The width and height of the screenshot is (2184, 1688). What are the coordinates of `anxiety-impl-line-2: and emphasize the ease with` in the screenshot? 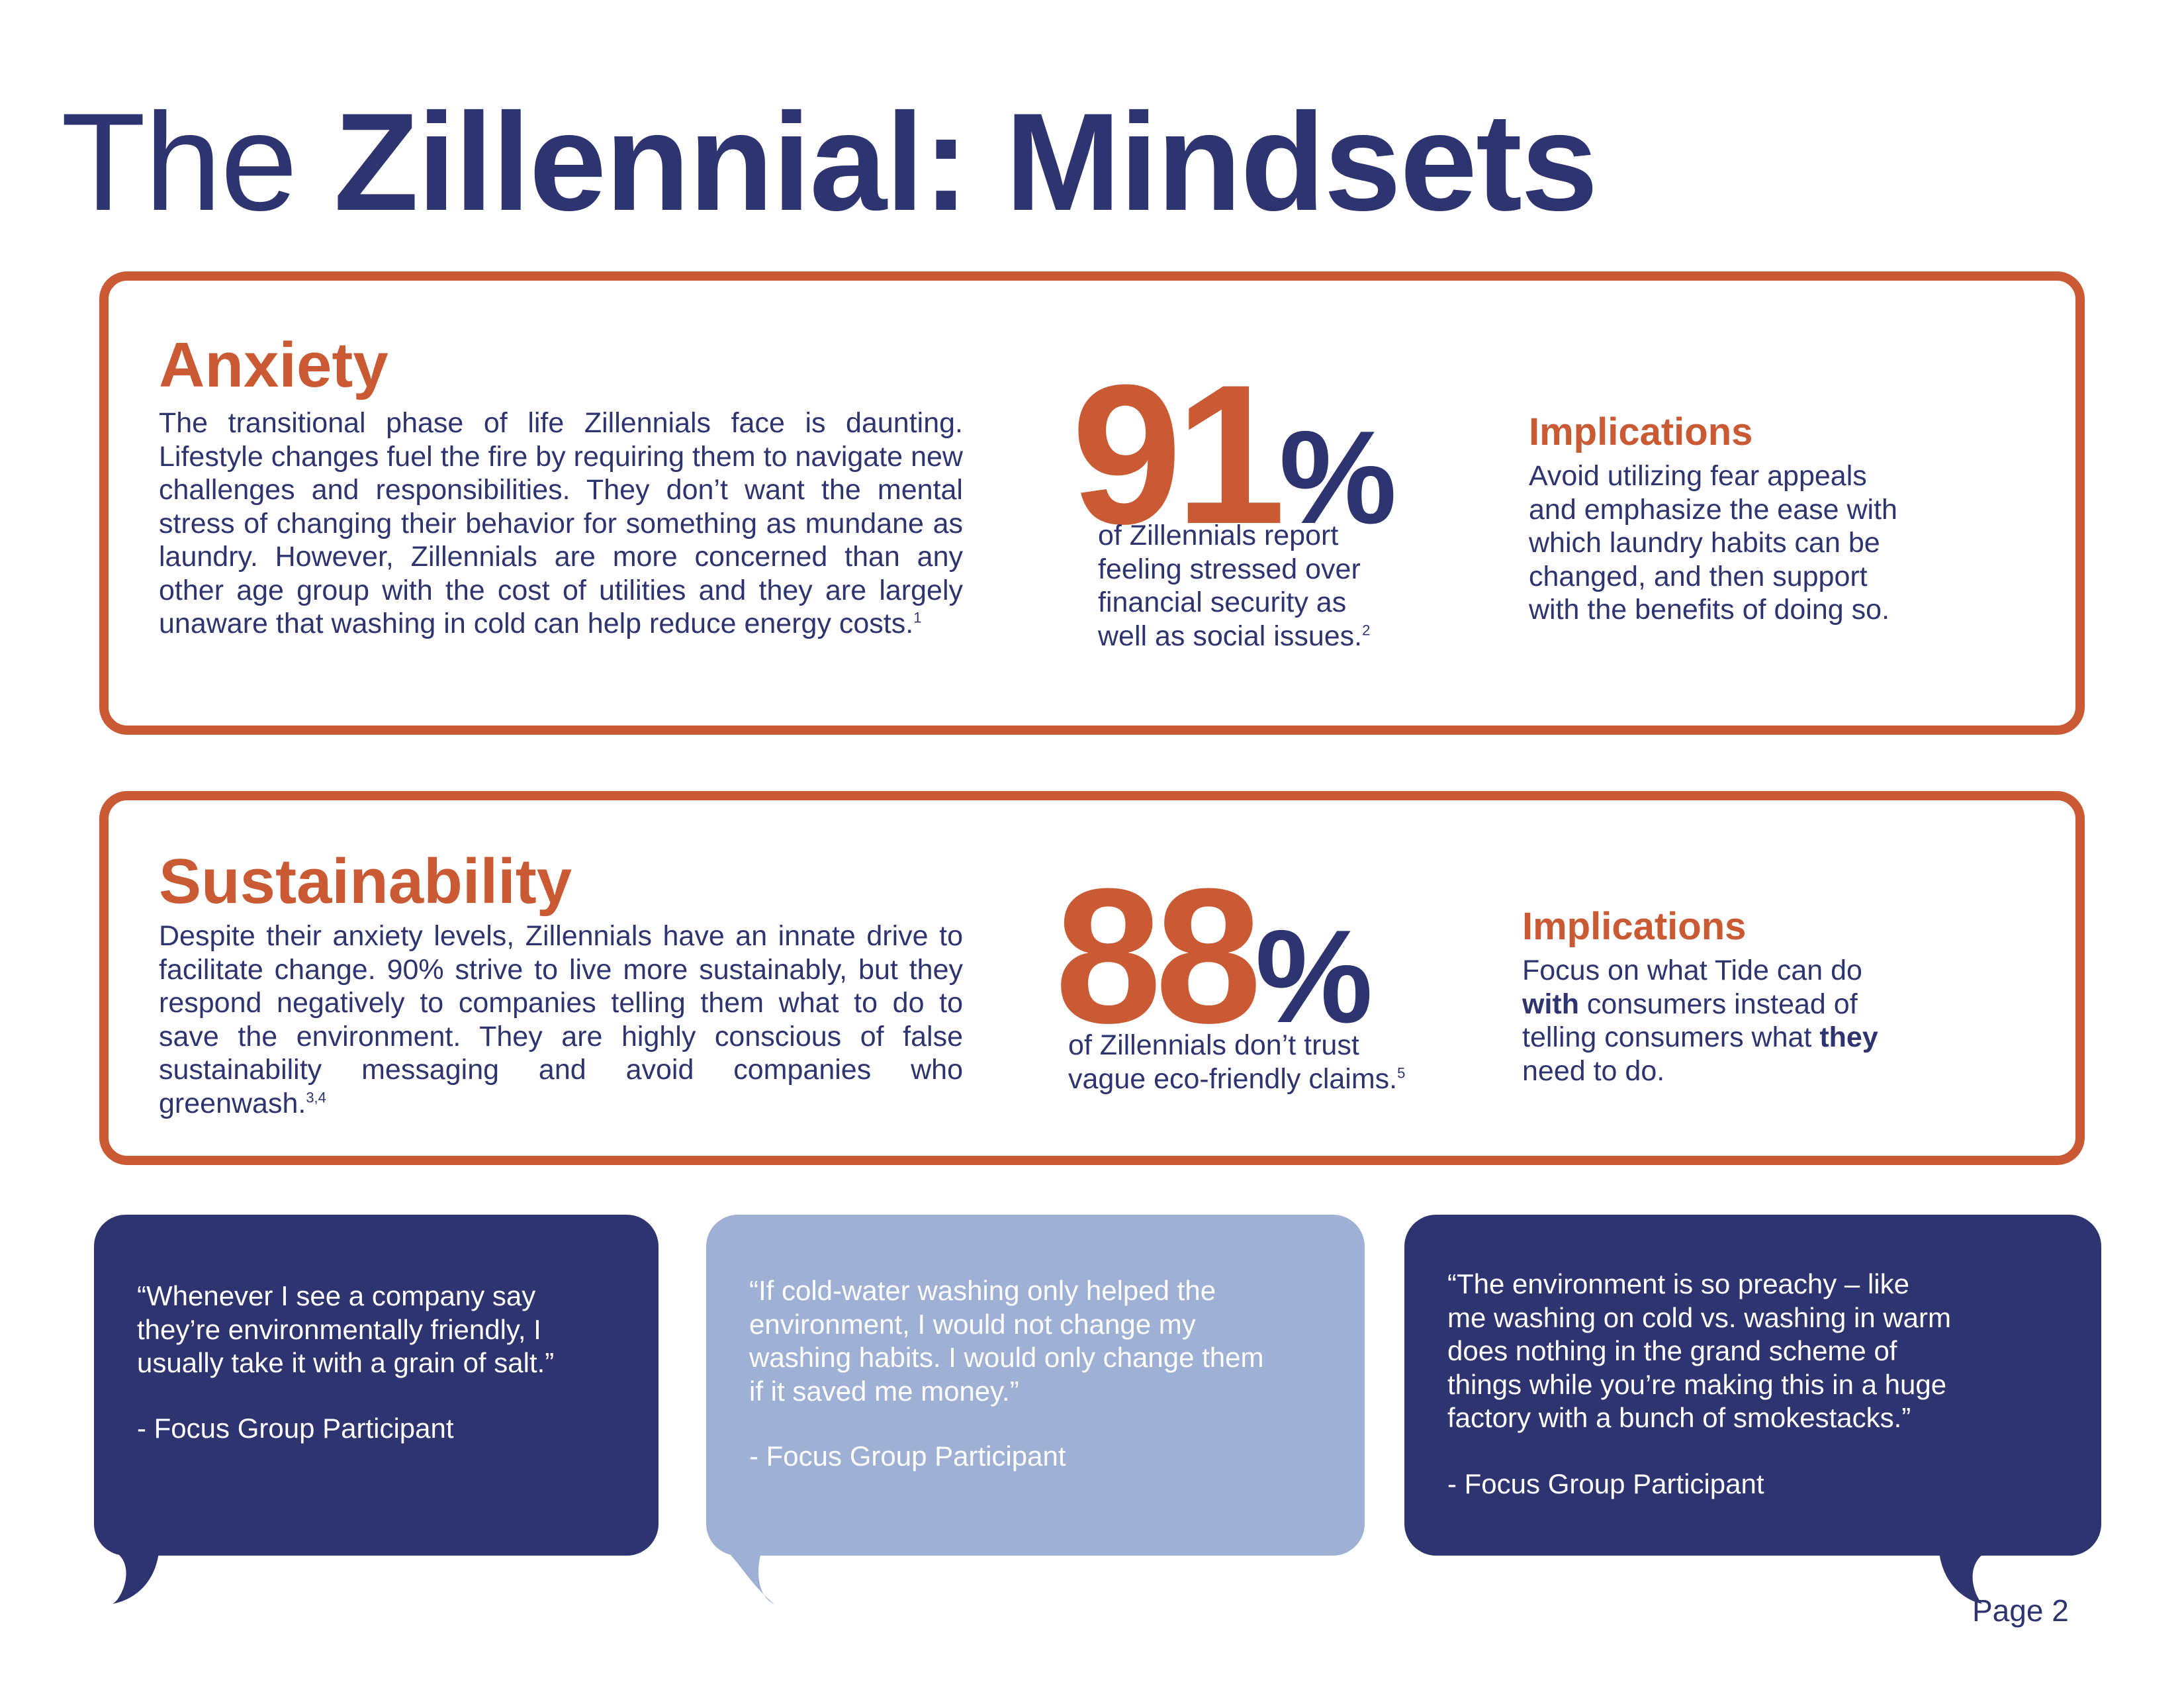 It's located at (1713, 509).